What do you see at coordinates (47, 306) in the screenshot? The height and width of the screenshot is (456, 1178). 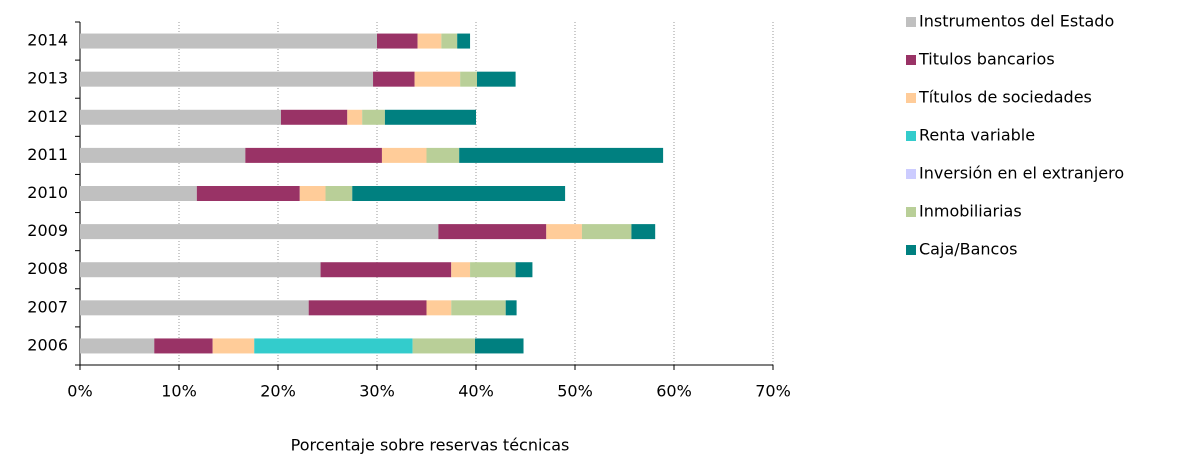 I see `y-tick-label: 2007` at bounding box center [47, 306].